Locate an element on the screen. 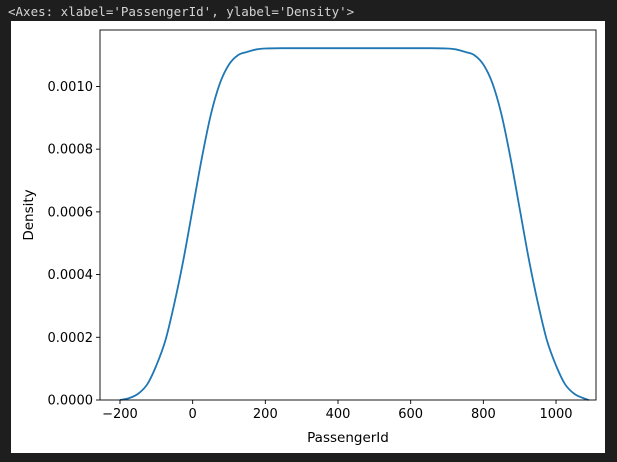 The width and height of the screenshot is (617, 462). y-tick-label: 0.0006 is located at coordinates (71, 212).